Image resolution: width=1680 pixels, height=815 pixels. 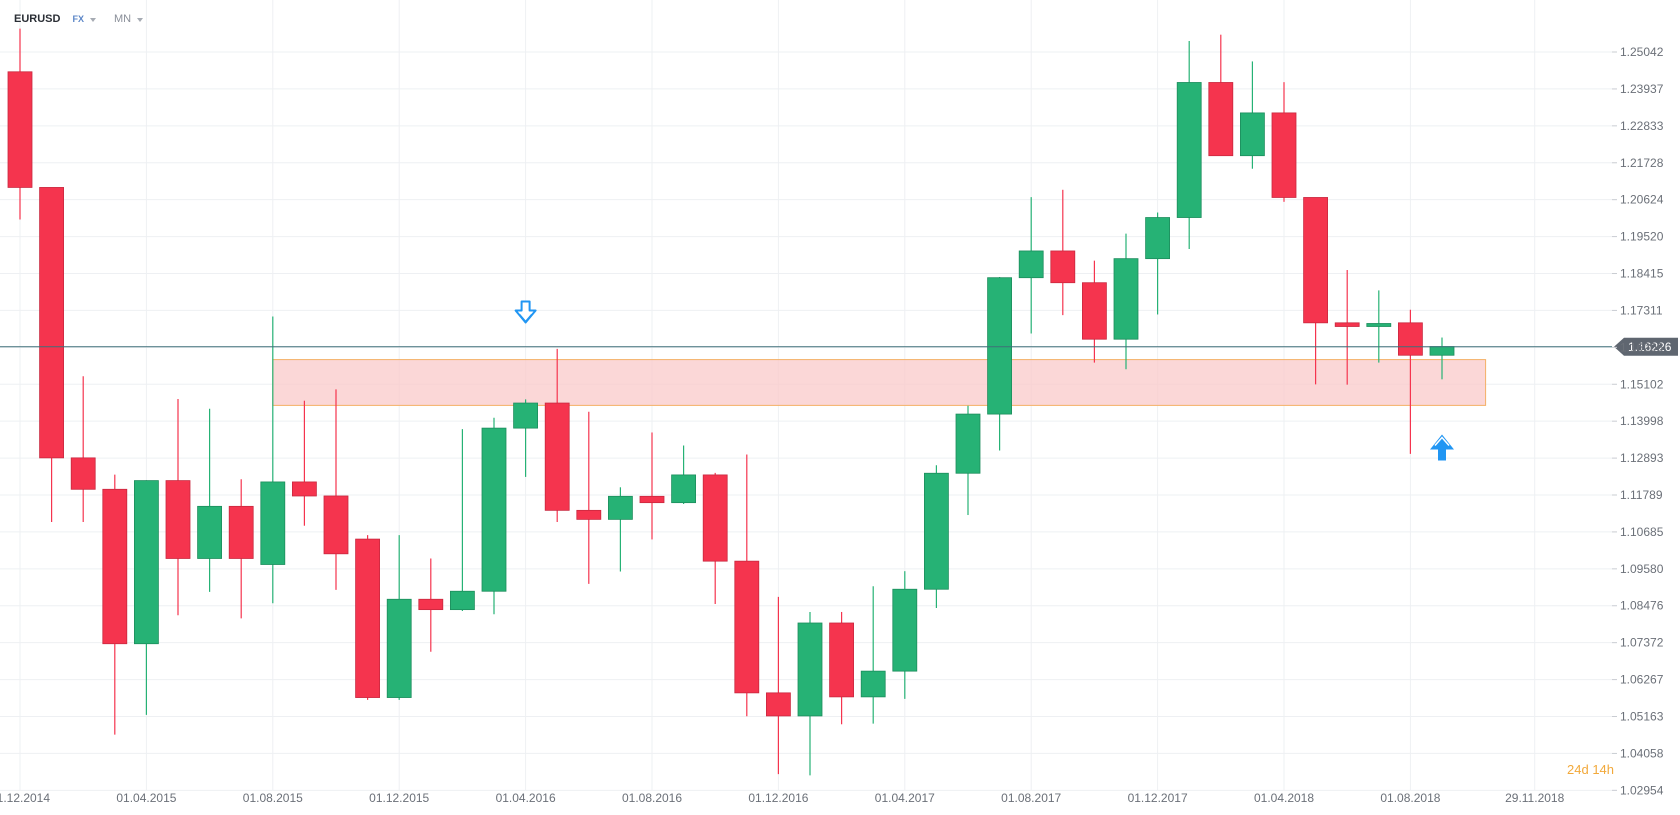 I want to click on y-tick-label: 1.05163, so click(x=1642, y=716).